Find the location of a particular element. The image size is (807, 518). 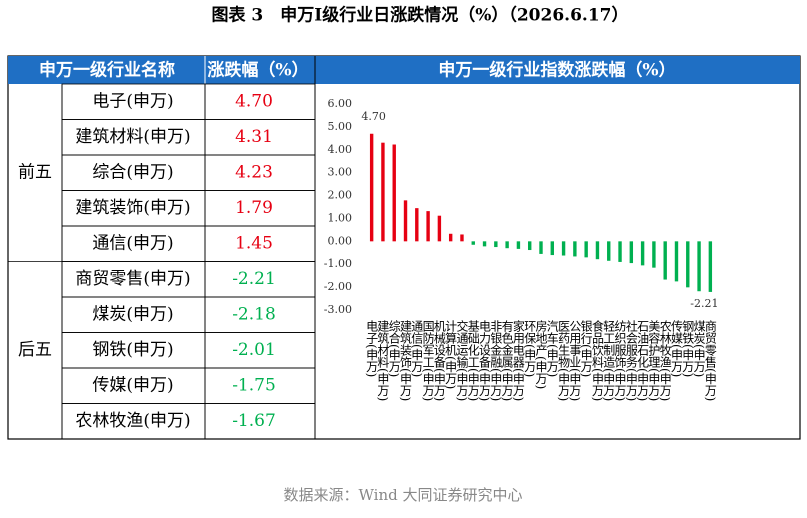

x-tick-label: 通信(申万) is located at coordinates (417, 349).